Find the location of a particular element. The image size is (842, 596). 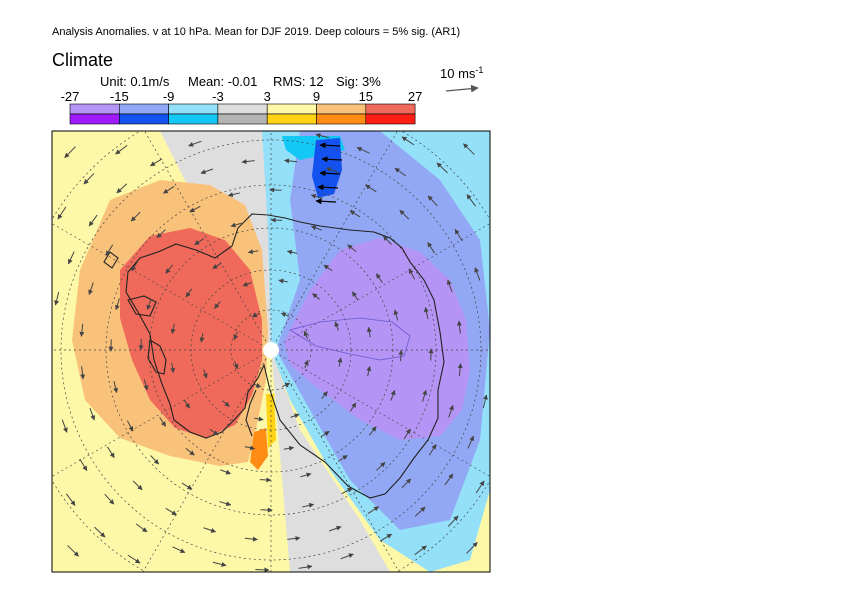

stat-sig: Sig: 3% is located at coordinates (358, 81).